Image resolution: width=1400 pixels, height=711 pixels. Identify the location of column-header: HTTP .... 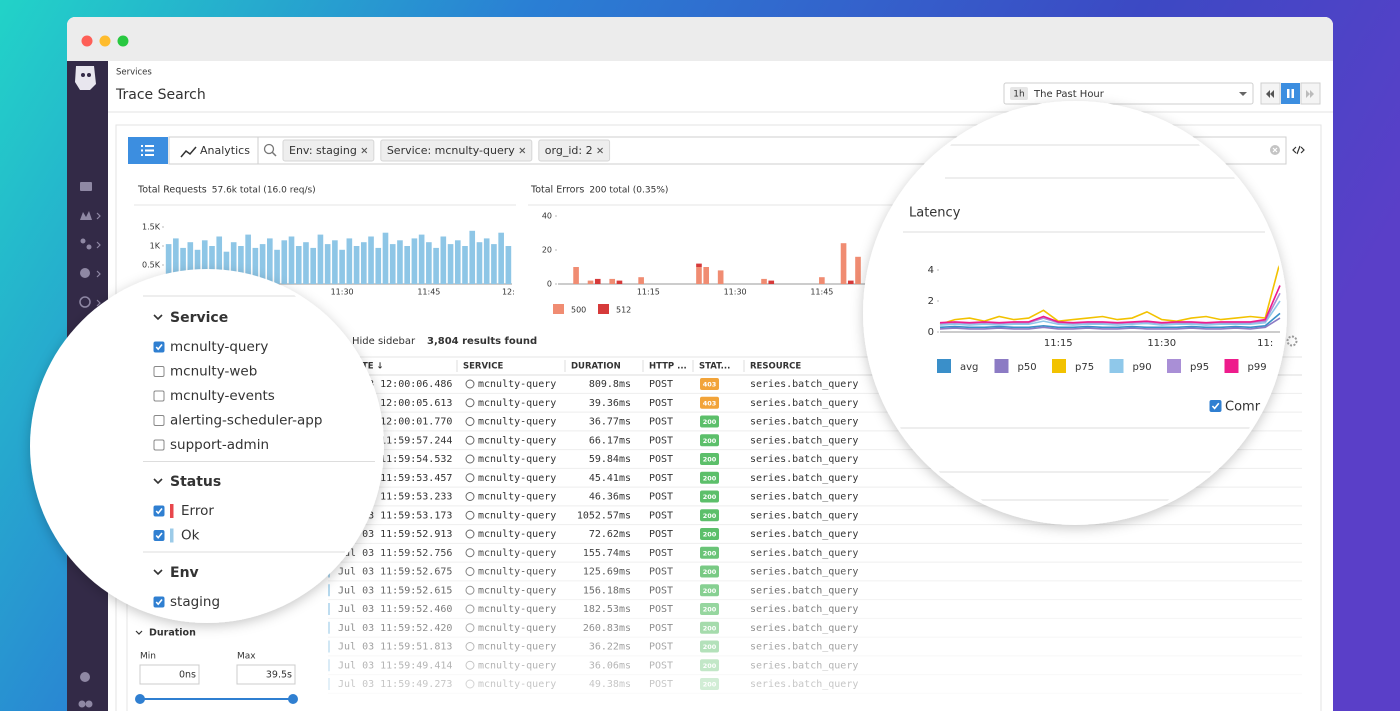
(668, 367).